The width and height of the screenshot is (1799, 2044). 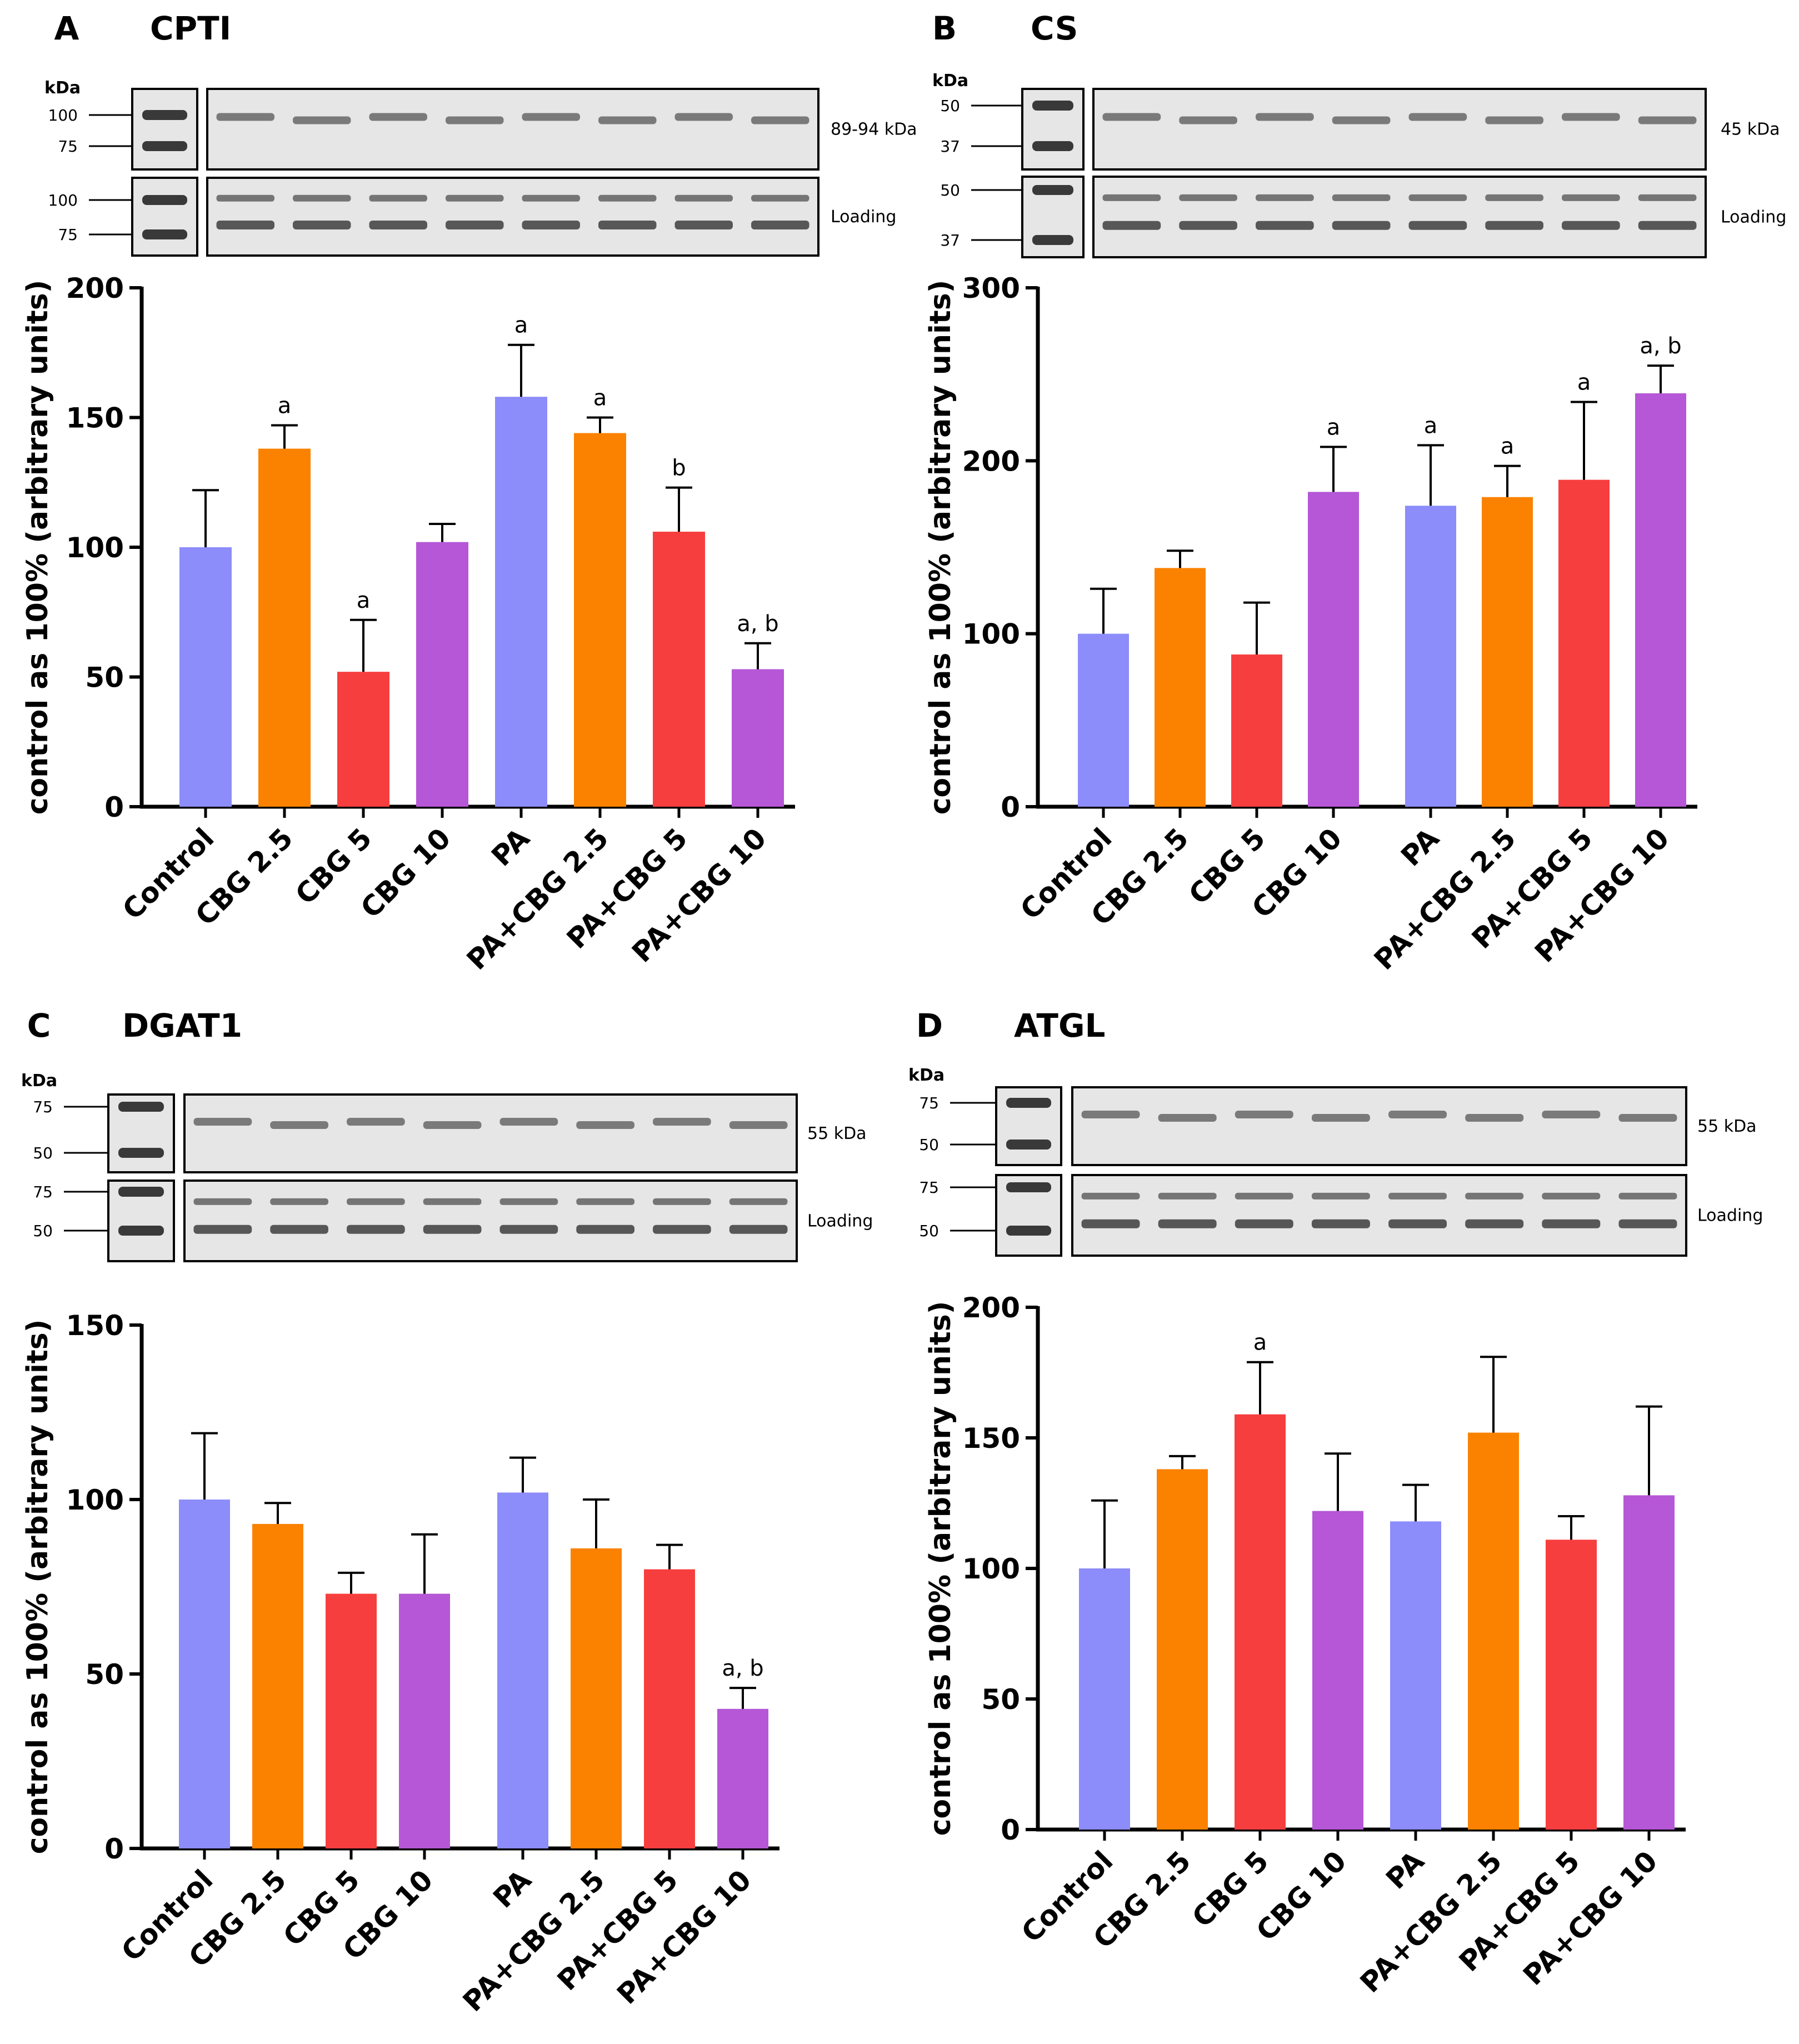 I want to click on y-tick-label: 150, so click(x=95, y=418).